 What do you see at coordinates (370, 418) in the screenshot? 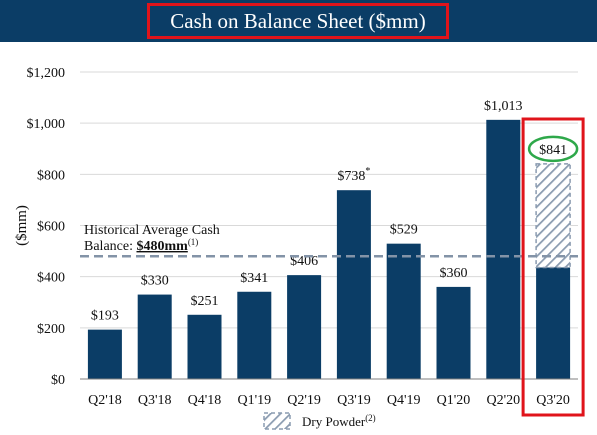
I see `legend-footnote: (2)` at bounding box center [370, 418].